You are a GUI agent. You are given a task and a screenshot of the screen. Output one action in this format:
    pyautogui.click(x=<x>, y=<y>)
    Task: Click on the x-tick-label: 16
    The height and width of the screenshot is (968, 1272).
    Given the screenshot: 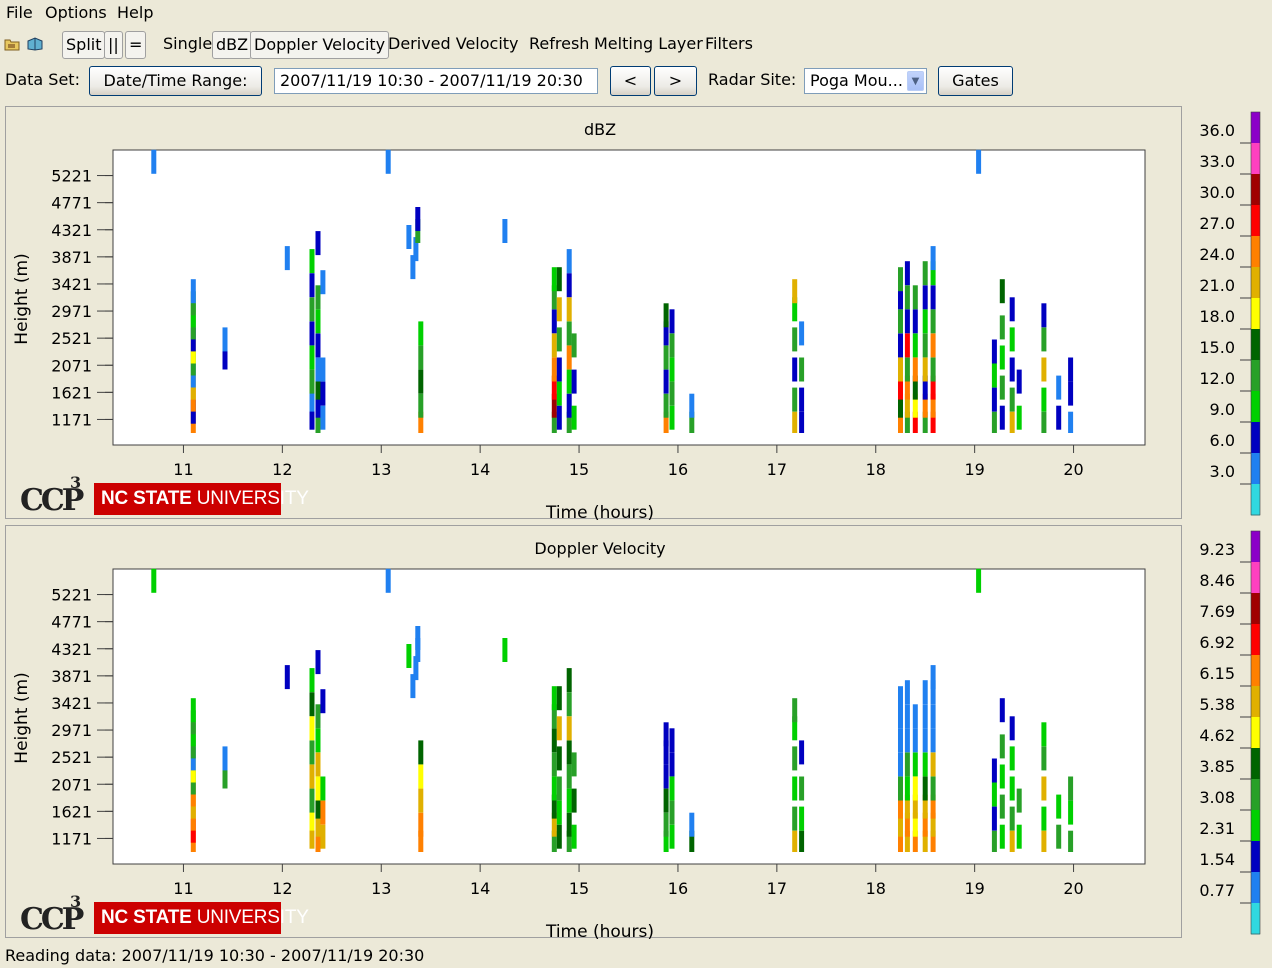 What is the action you would take?
    pyautogui.click(x=678, y=888)
    